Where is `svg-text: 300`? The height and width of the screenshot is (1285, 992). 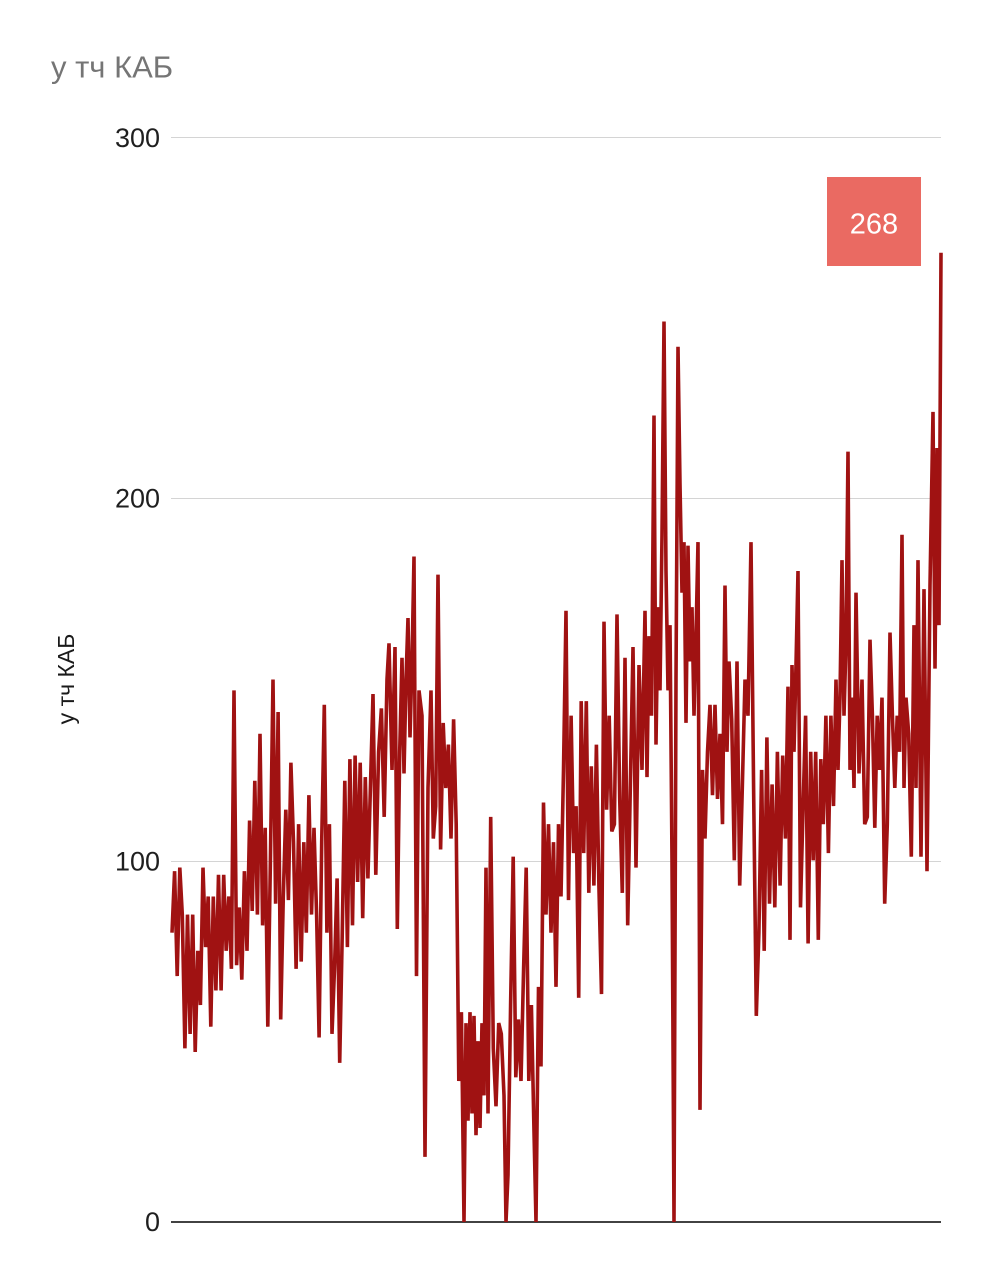
svg-text: 300 is located at coordinates (137, 138).